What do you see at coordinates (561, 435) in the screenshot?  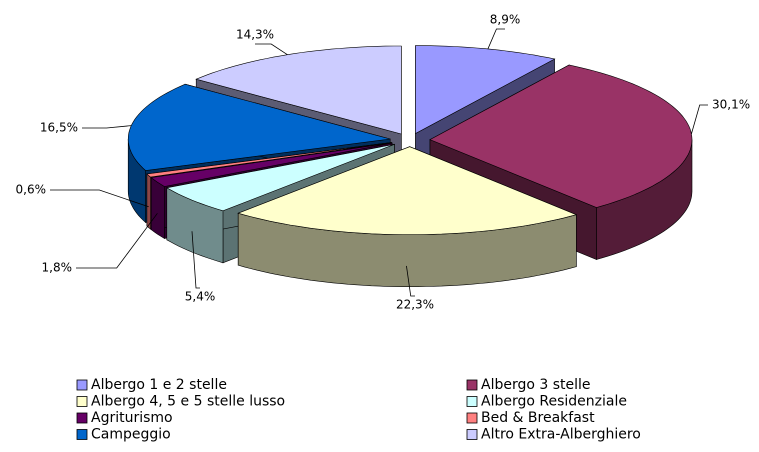 I see `legend-label: Altro Extra-Alberghiero` at bounding box center [561, 435].